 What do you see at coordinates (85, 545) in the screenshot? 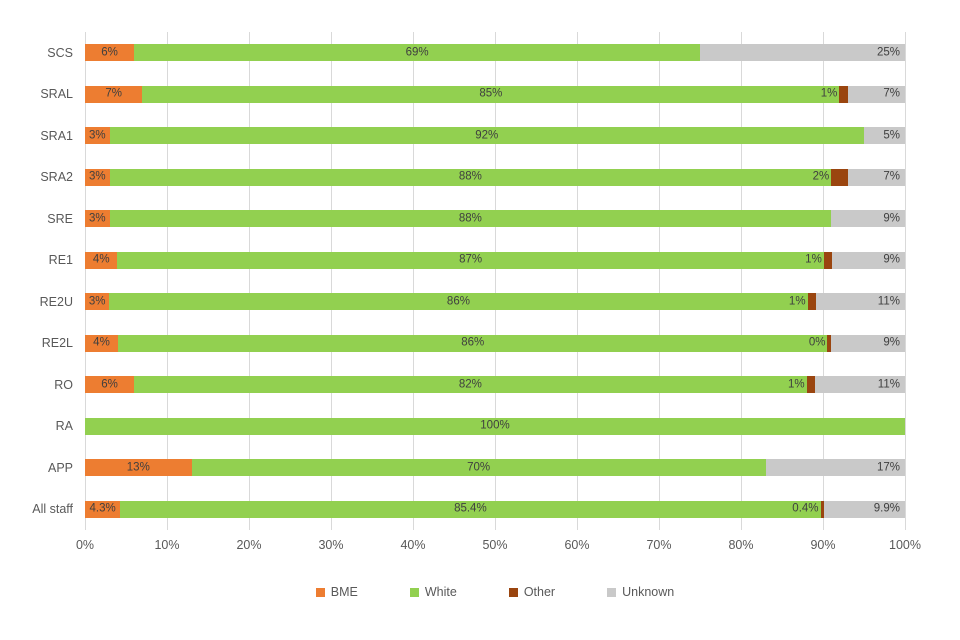
I see `x-tick-label: 0%` at bounding box center [85, 545].